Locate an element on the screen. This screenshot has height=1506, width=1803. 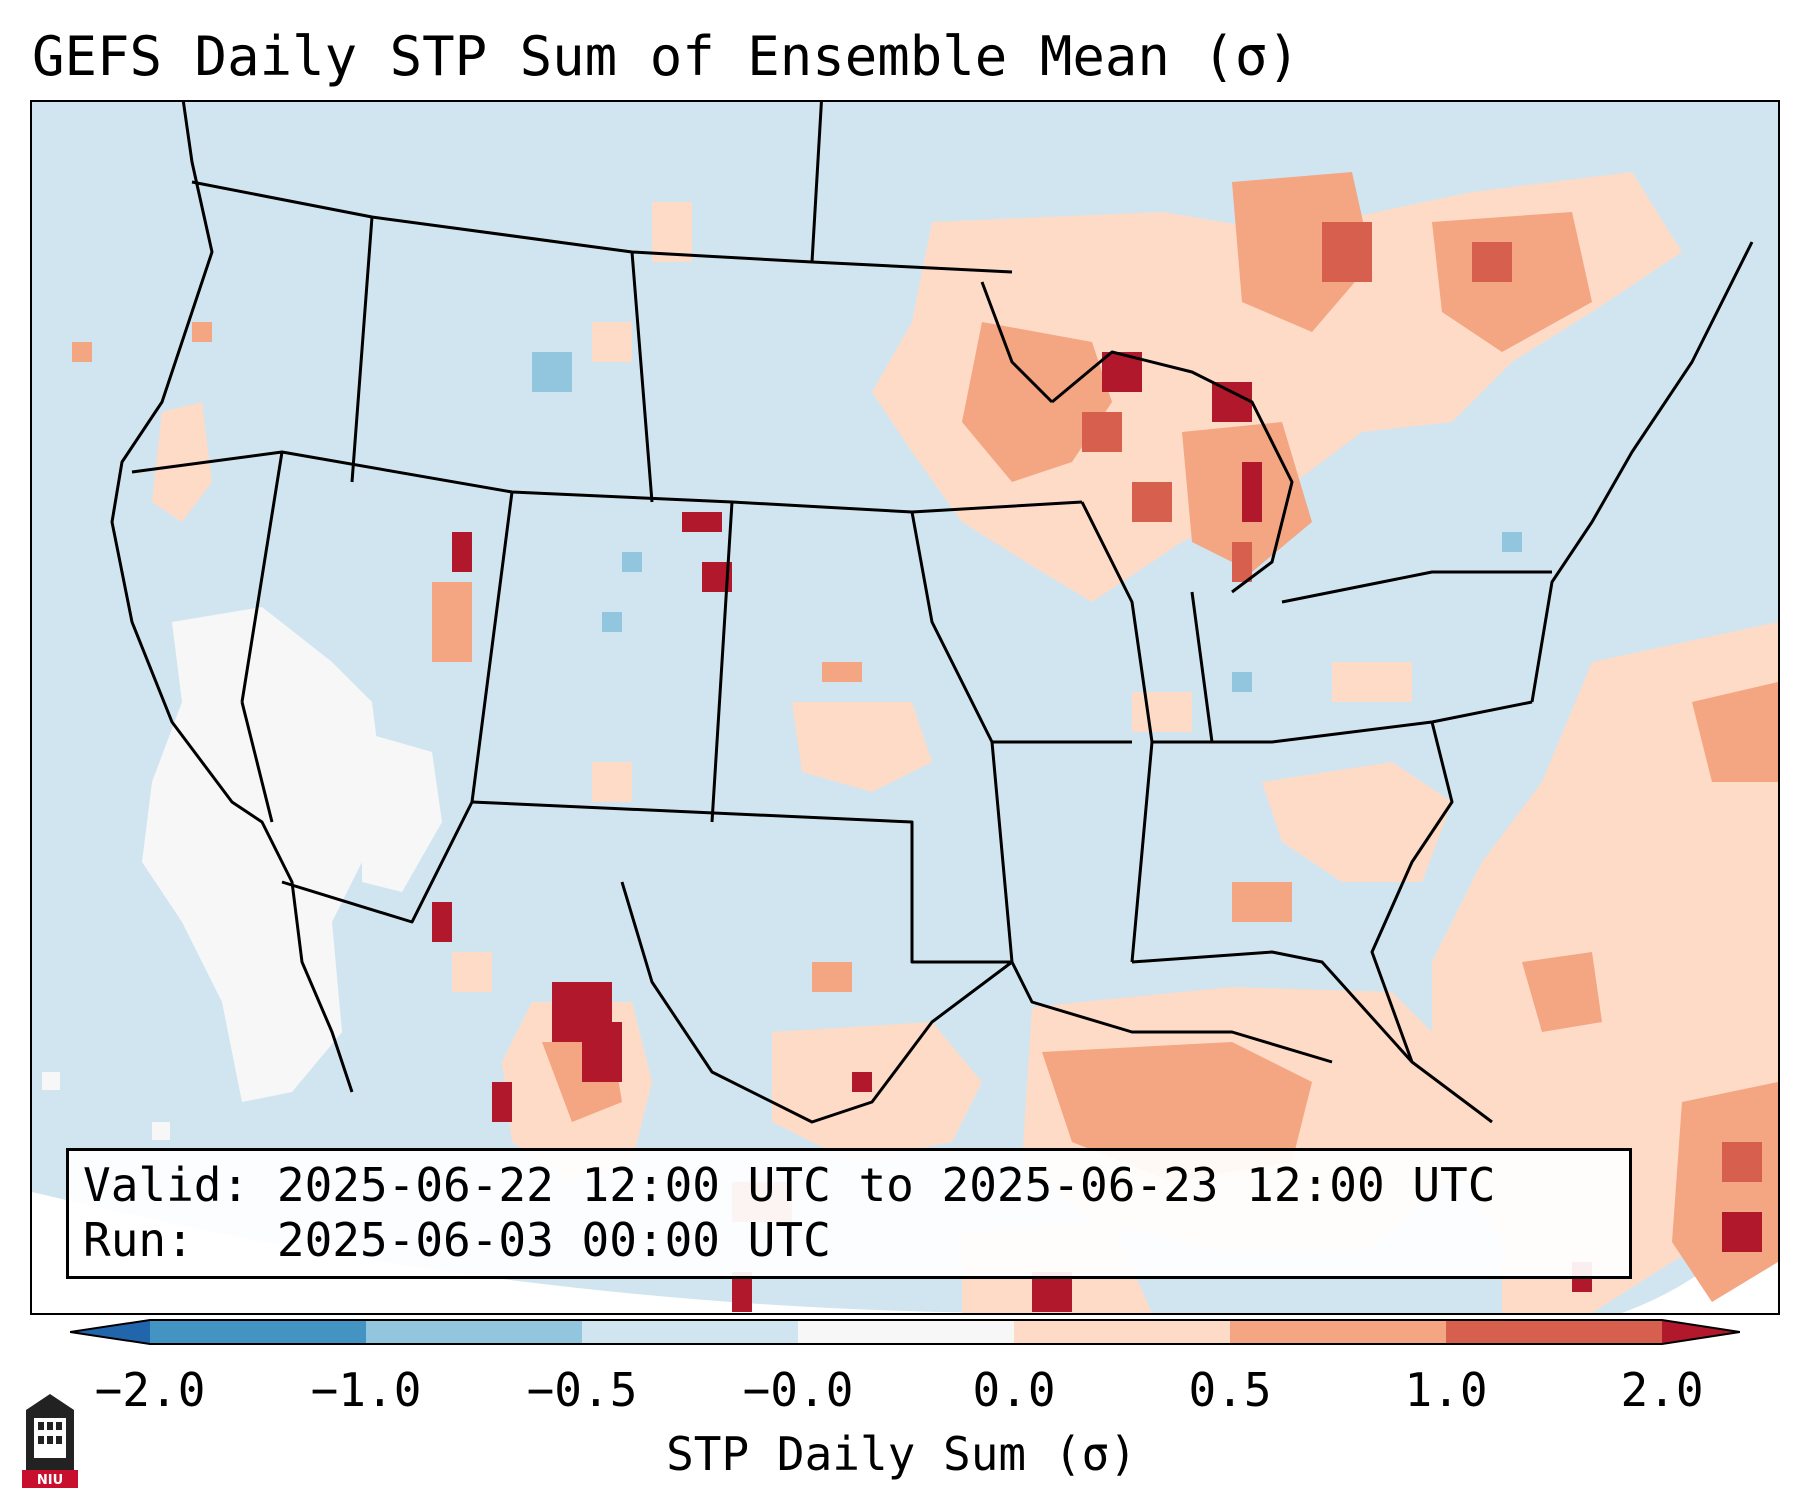
domain-edge-bottom-left is located at coordinates (532, 1252).